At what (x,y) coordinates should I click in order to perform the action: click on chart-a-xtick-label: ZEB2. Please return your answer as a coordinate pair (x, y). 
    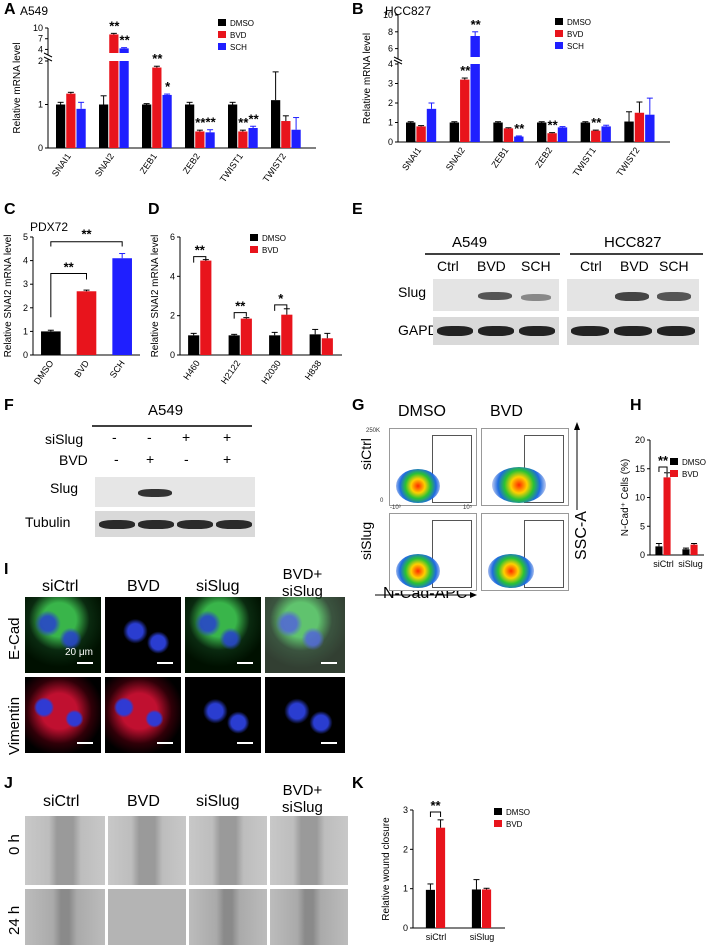
    Looking at the image, I should click on (191, 163).